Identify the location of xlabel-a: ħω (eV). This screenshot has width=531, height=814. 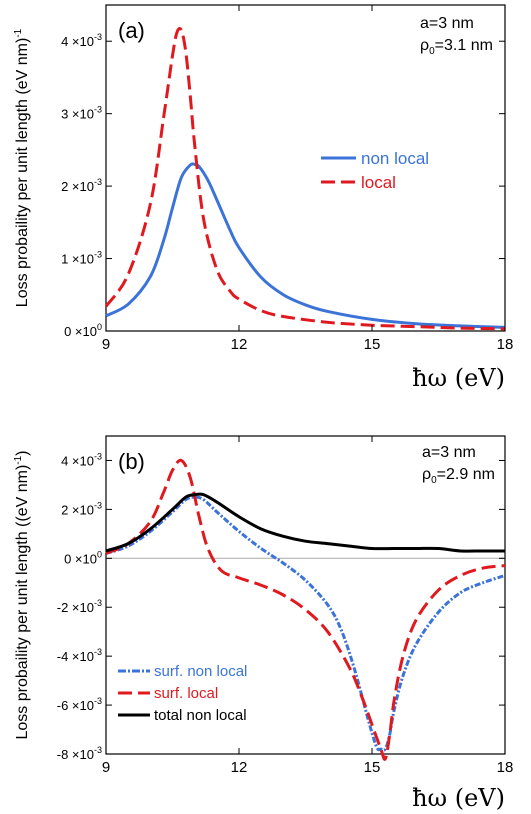
(458, 378).